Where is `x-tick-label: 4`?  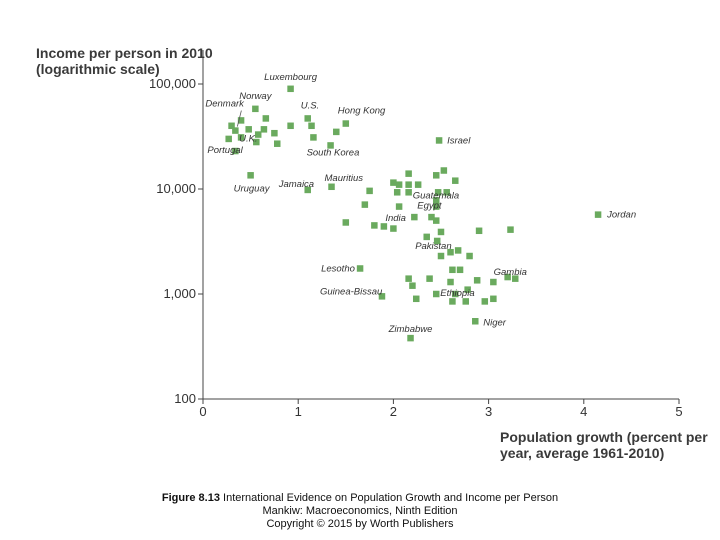 x-tick-label: 4 is located at coordinates (583, 411).